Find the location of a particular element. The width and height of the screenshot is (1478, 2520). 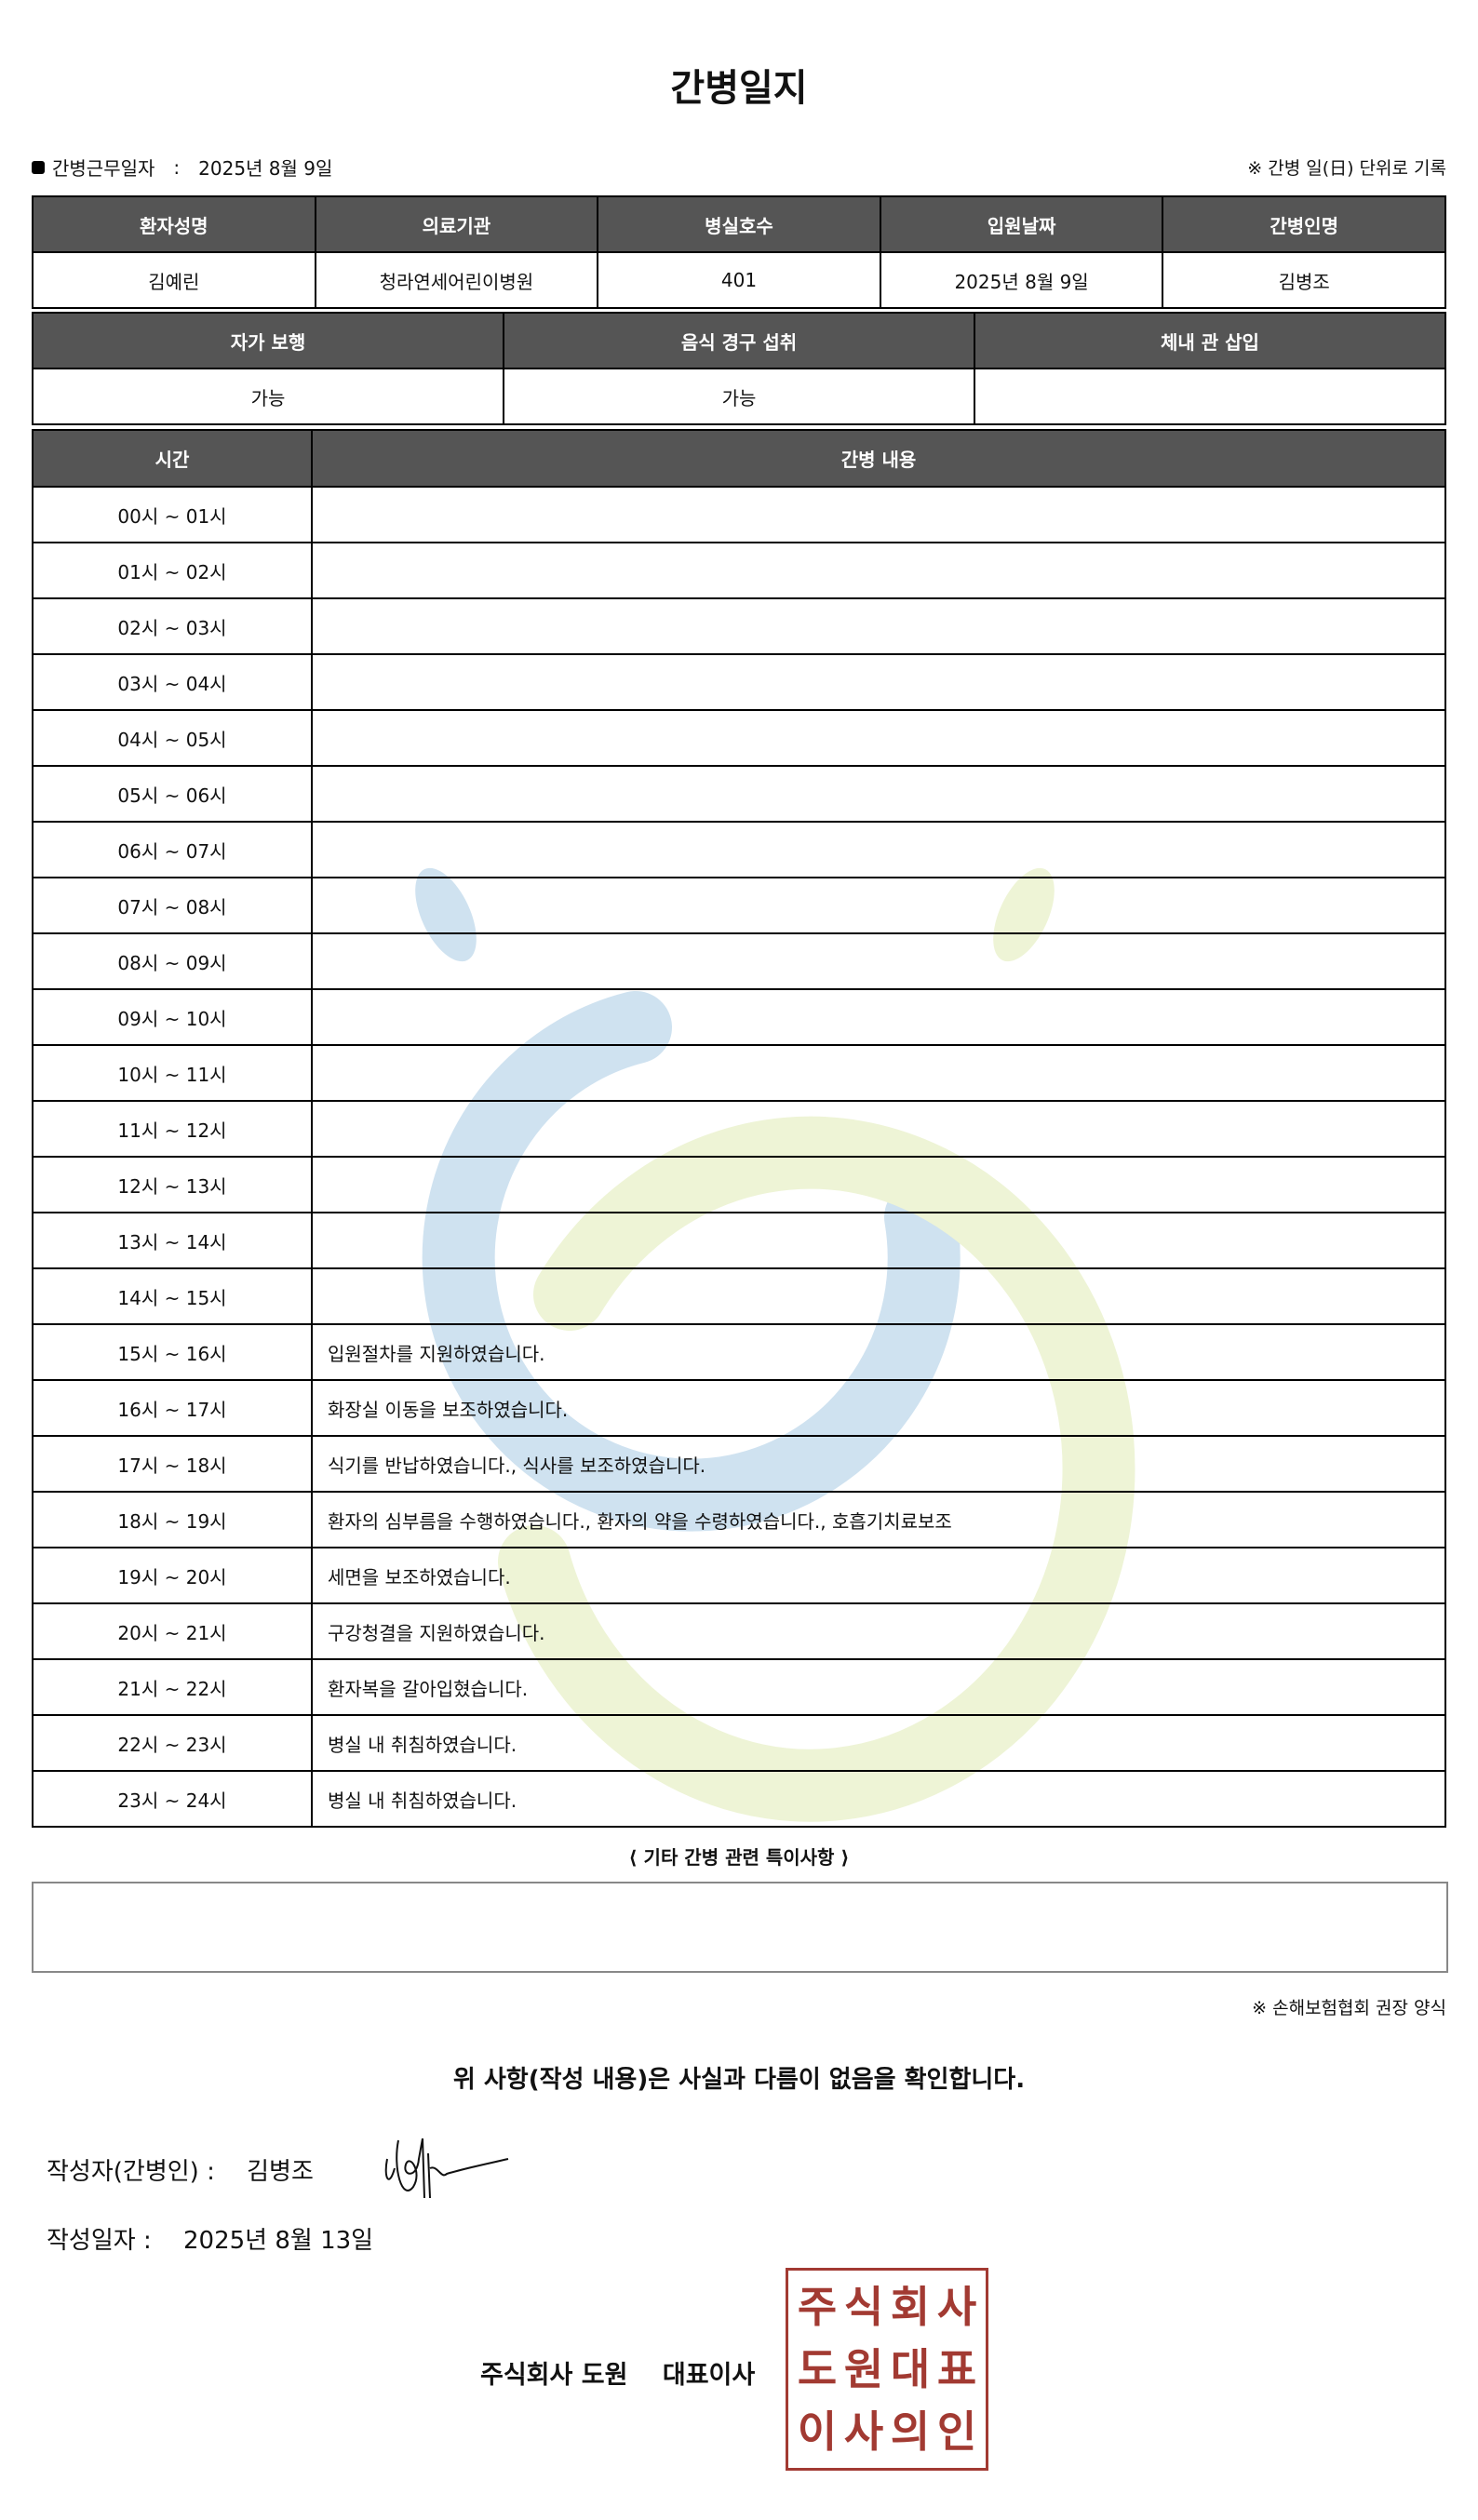

time-slot: 02시 ~ 03시 is located at coordinates (173, 626).